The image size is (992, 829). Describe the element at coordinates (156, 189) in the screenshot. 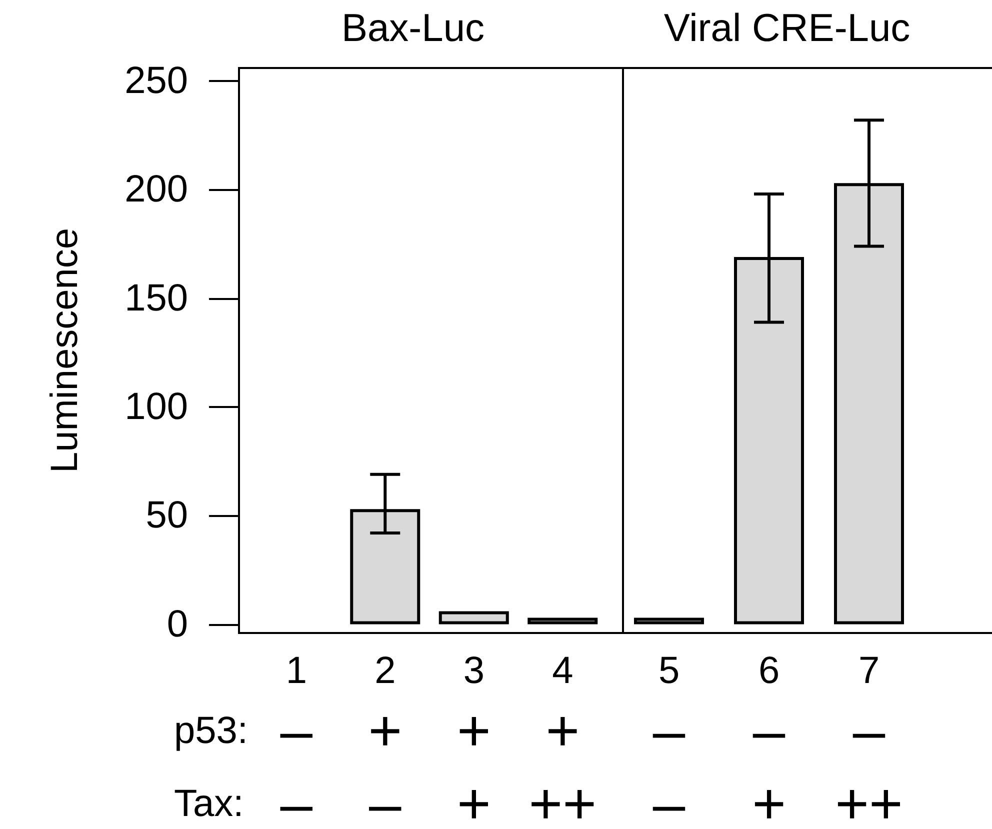

I see `y-tick-label: 200` at that location.